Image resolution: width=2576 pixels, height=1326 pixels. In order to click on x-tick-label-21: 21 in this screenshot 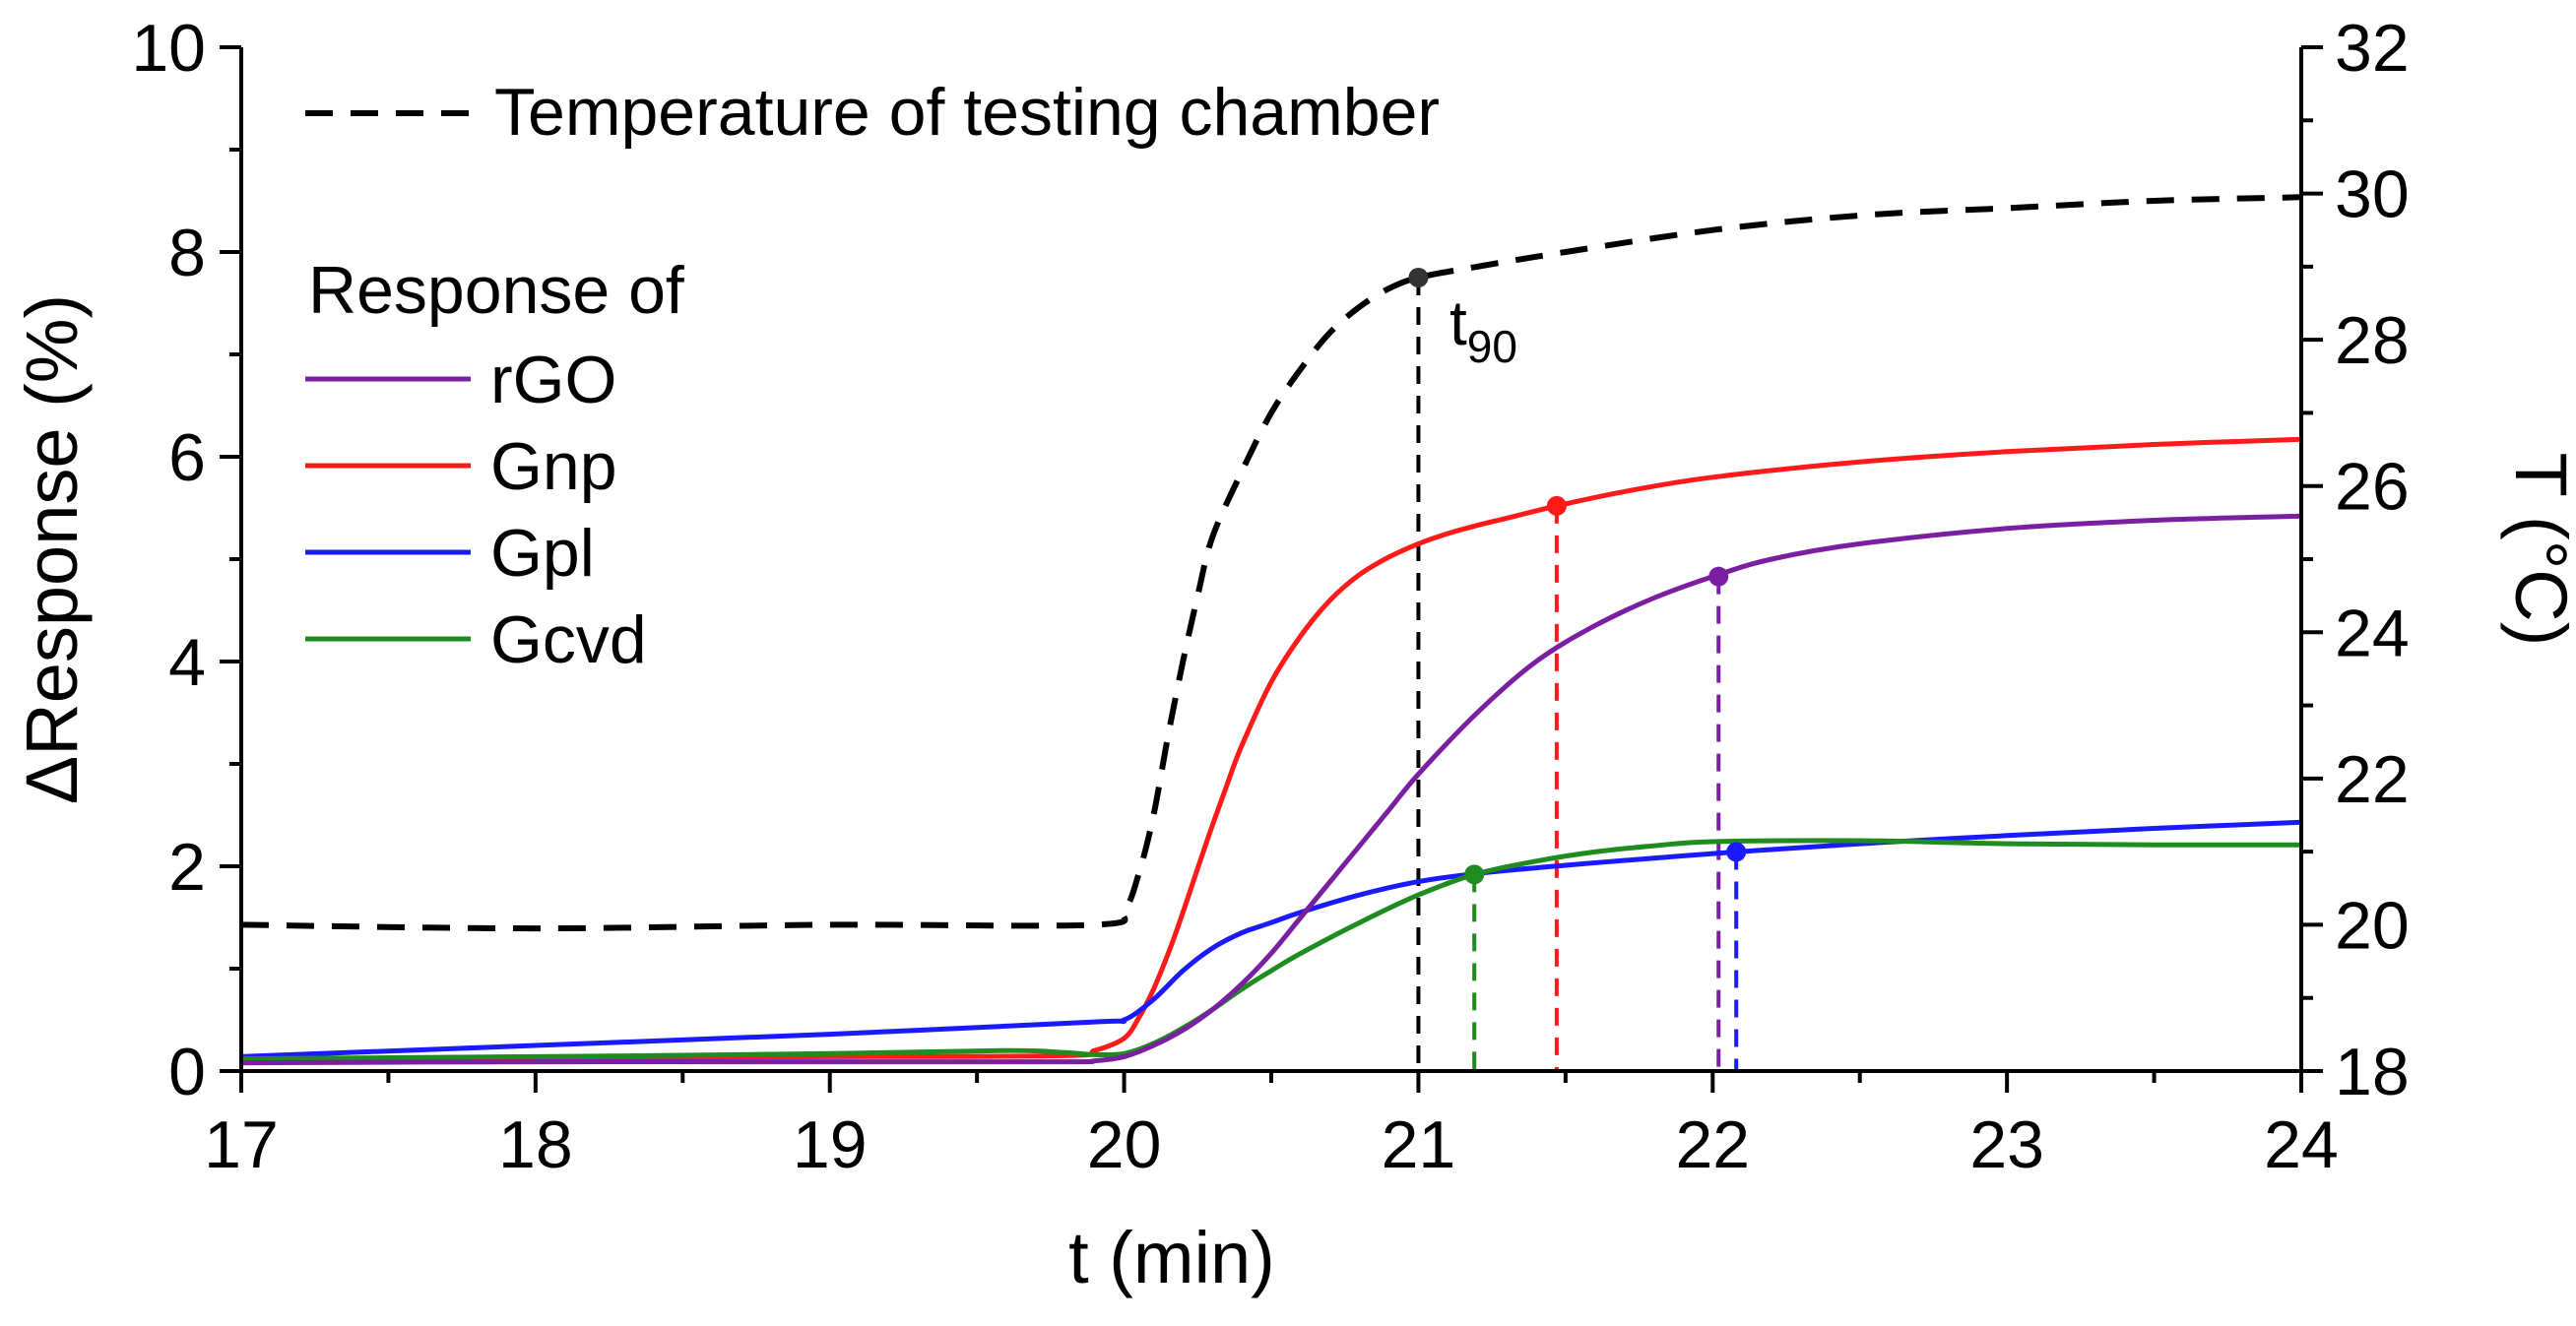, I will do `click(1419, 1144)`.